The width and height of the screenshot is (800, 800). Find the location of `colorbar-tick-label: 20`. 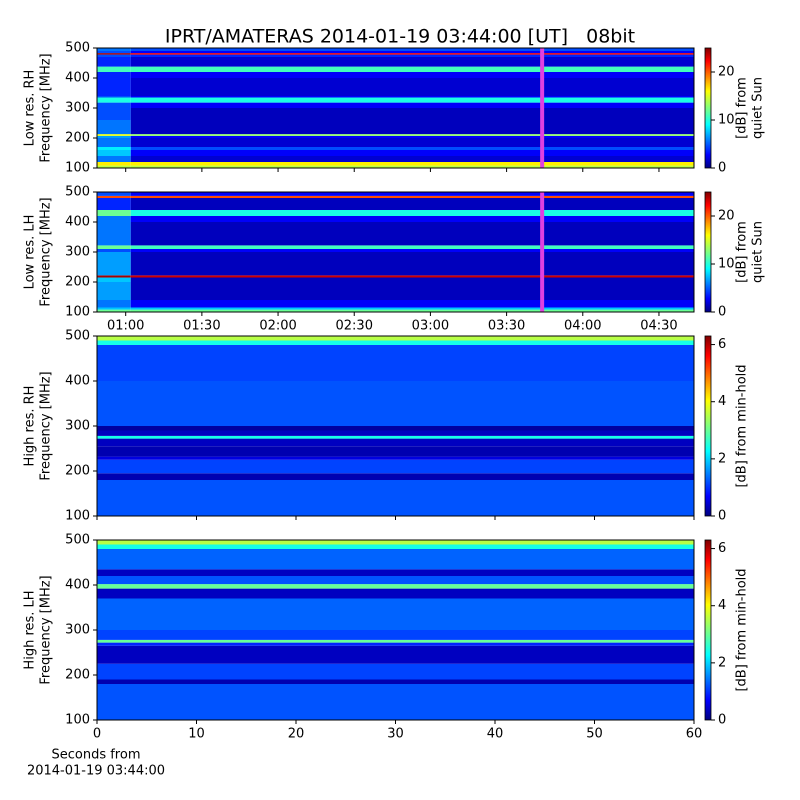

colorbar-tick-label: 20 is located at coordinates (726, 72).